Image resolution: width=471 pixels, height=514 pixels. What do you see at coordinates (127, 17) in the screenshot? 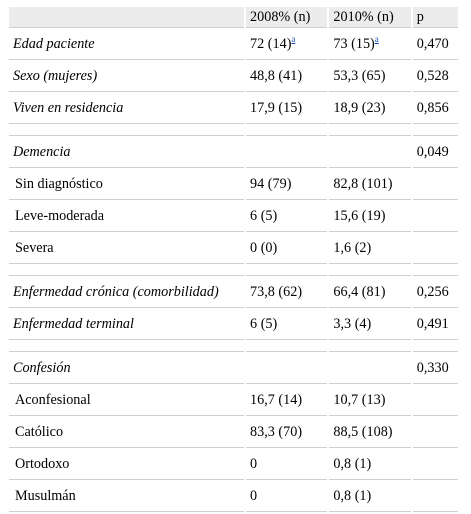
I see `header-empty-cell` at bounding box center [127, 17].